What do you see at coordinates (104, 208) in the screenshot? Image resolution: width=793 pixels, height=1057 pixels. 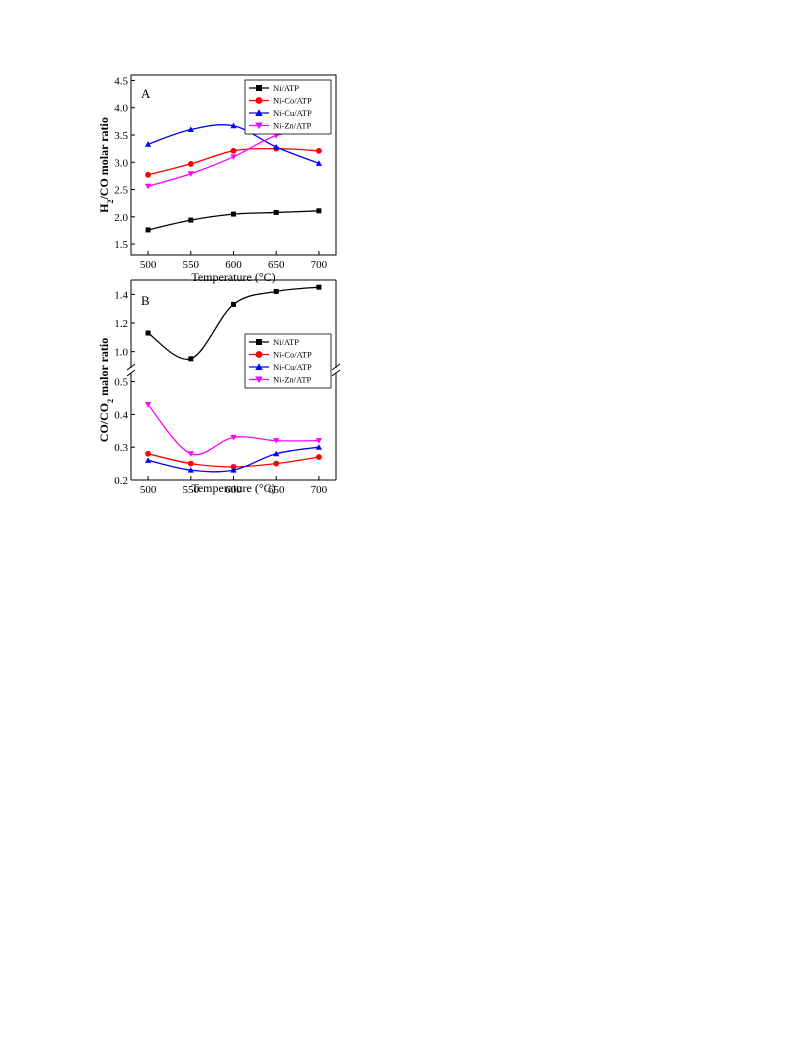 I see `y-axis-label-main: H` at bounding box center [104, 208].